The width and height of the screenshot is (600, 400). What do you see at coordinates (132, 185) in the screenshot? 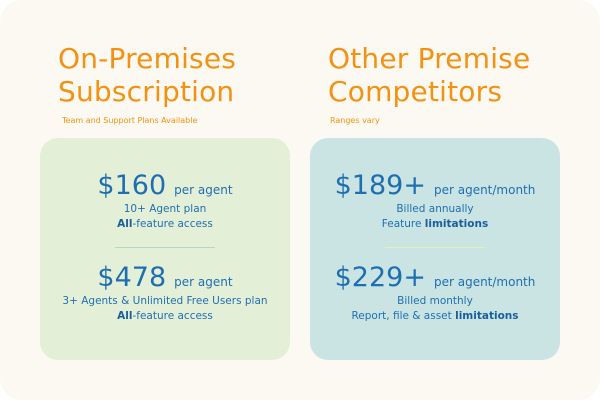
I see `price-amount: $160` at bounding box center [132, 185].